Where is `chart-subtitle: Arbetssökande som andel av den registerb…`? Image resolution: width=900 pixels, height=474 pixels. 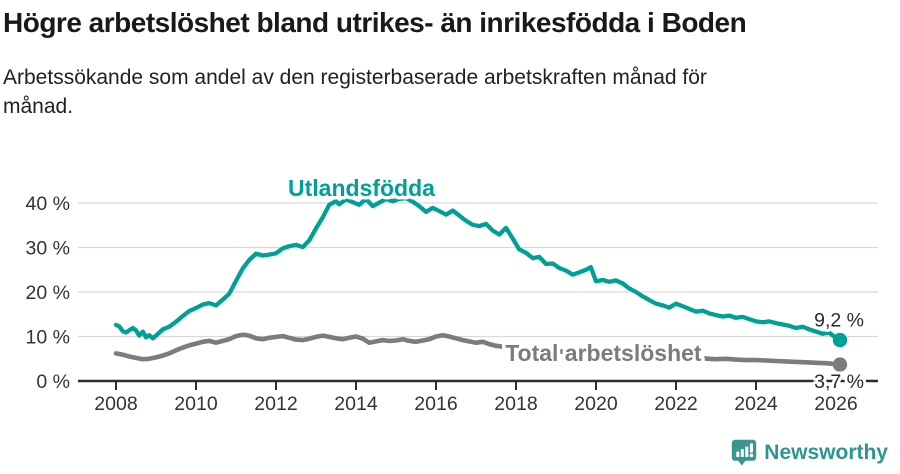 chart-subtitle: Arbetssökande som andel av den registerb… is located at coordinates (433, 92).